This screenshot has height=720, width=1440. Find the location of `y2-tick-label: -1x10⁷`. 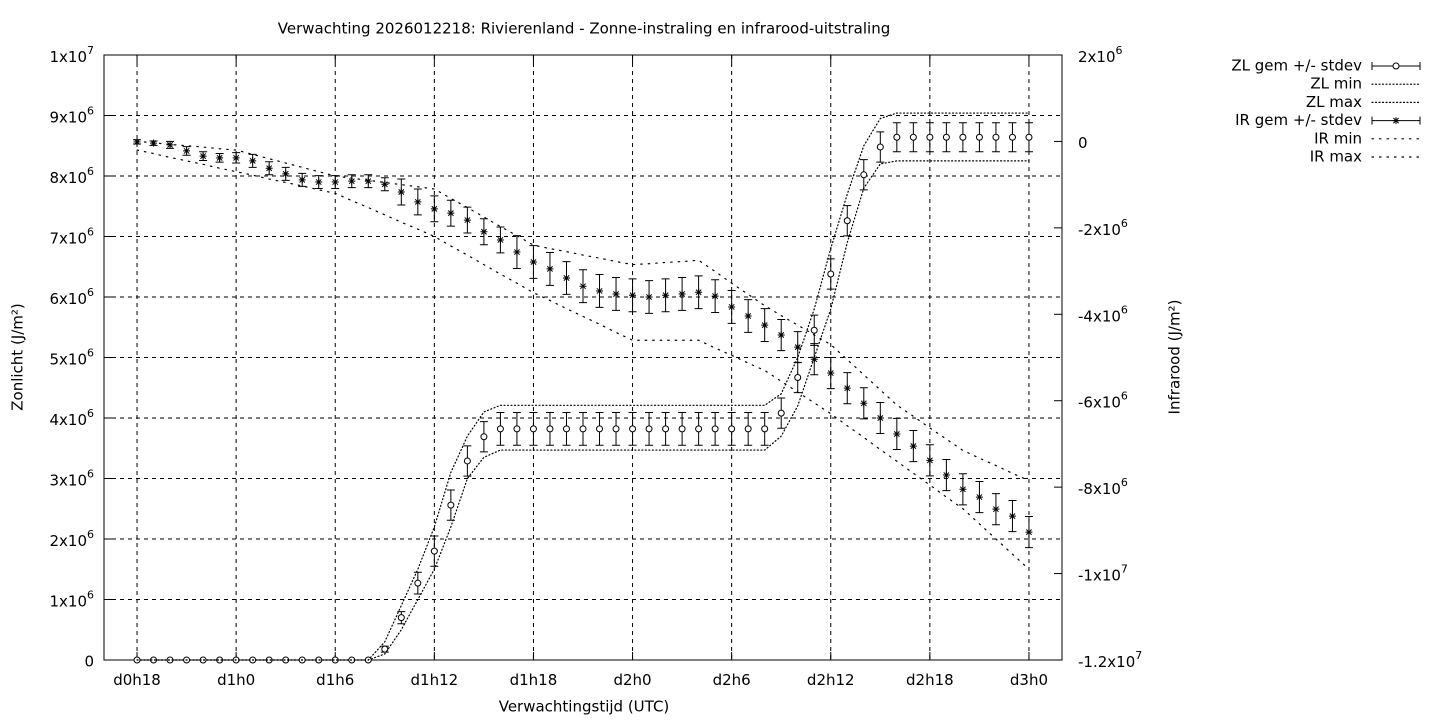

y2-tick-label: -1x10⁷ is located at coordinates (1103, 574).